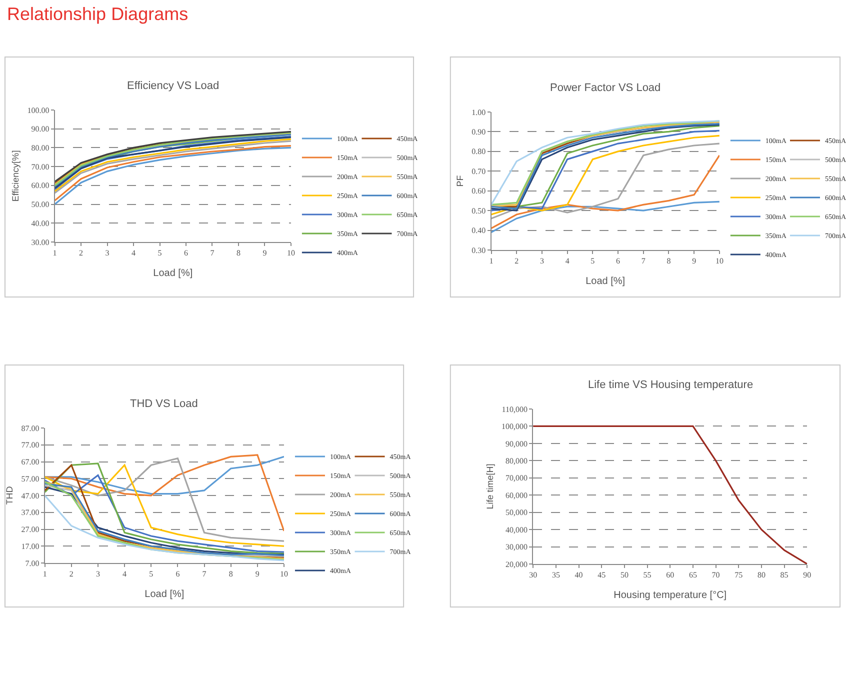 This screenshot has width=851, height=697. Describe the element at coordinates (533, 575) in the screenshot. I see `x-tick-label: 30` at that location.